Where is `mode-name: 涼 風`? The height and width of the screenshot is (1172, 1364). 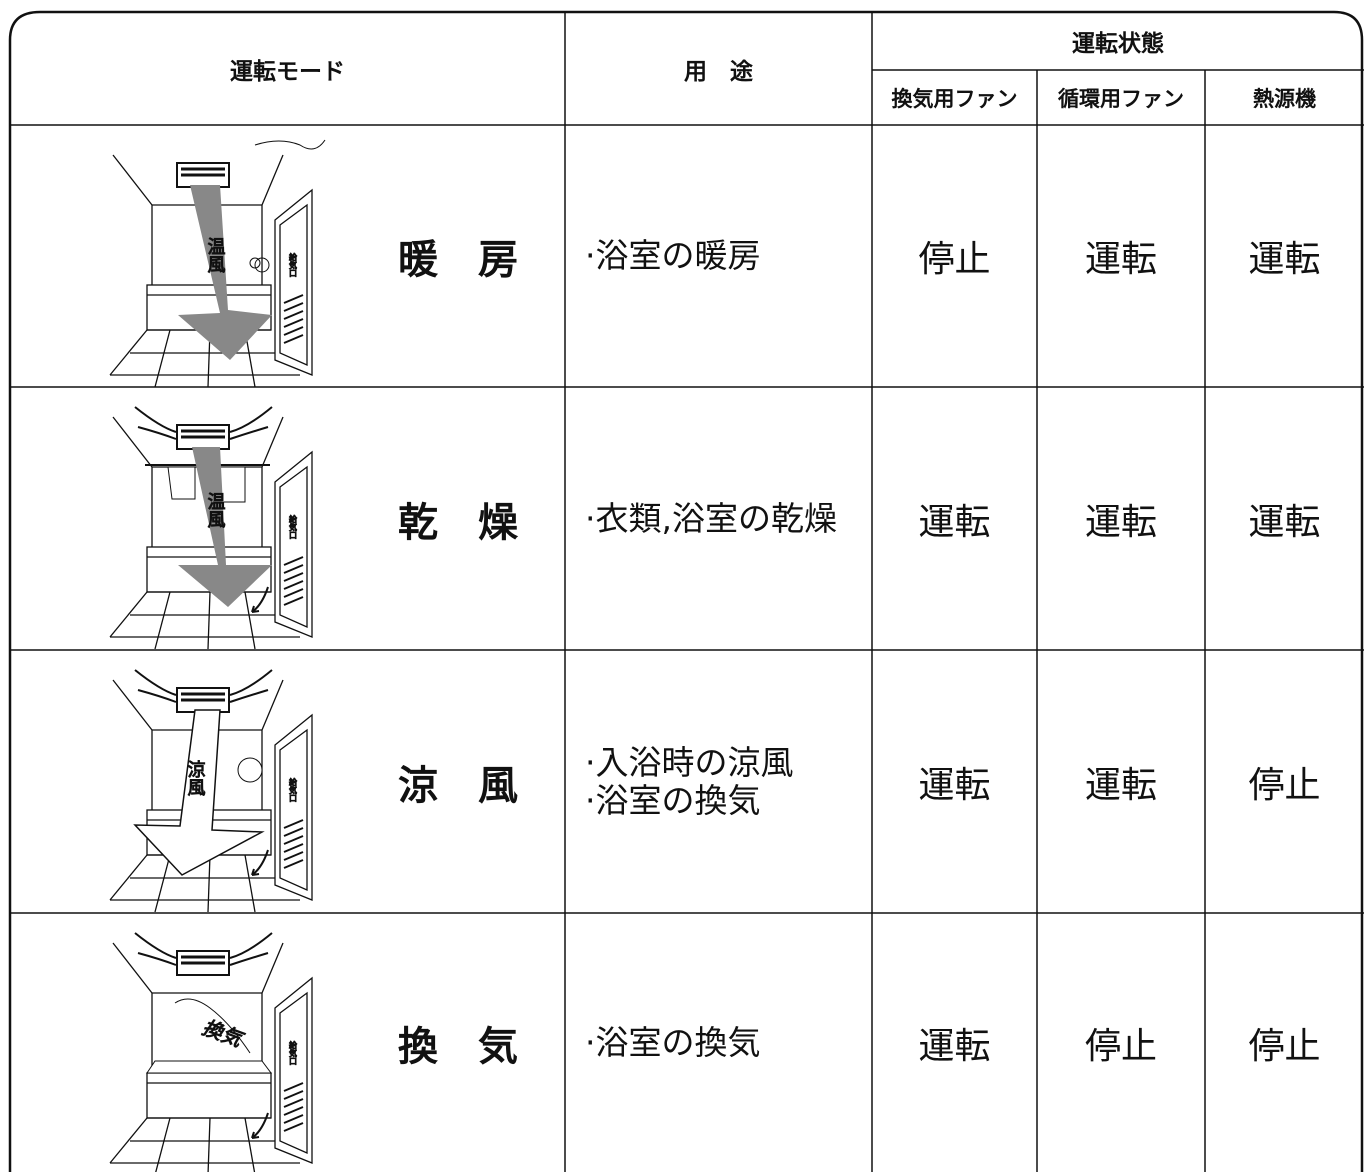
mode-name: 涼 風 is located at coordinates (458, 785).